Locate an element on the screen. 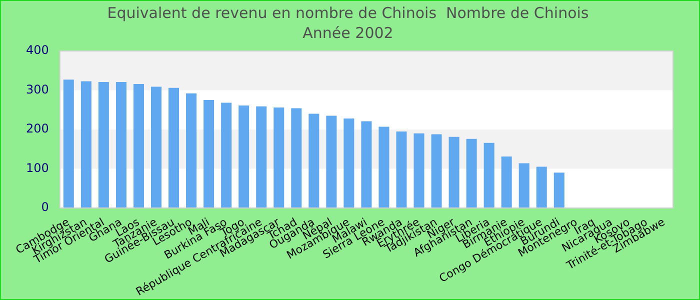 The height and width of the screenshot is (300, 700). y-tick-label: 100 is located at coordinates (37, 167).